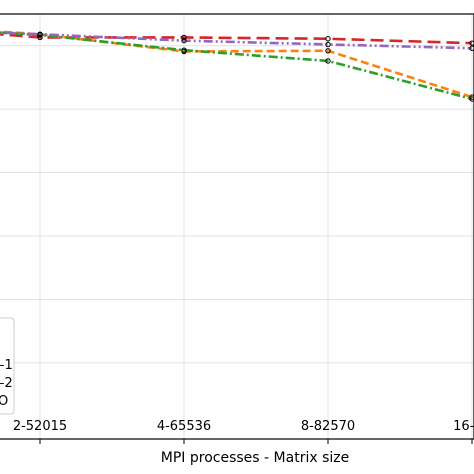  I want to click on x-tick-label: 16-10, so click(463, 426).